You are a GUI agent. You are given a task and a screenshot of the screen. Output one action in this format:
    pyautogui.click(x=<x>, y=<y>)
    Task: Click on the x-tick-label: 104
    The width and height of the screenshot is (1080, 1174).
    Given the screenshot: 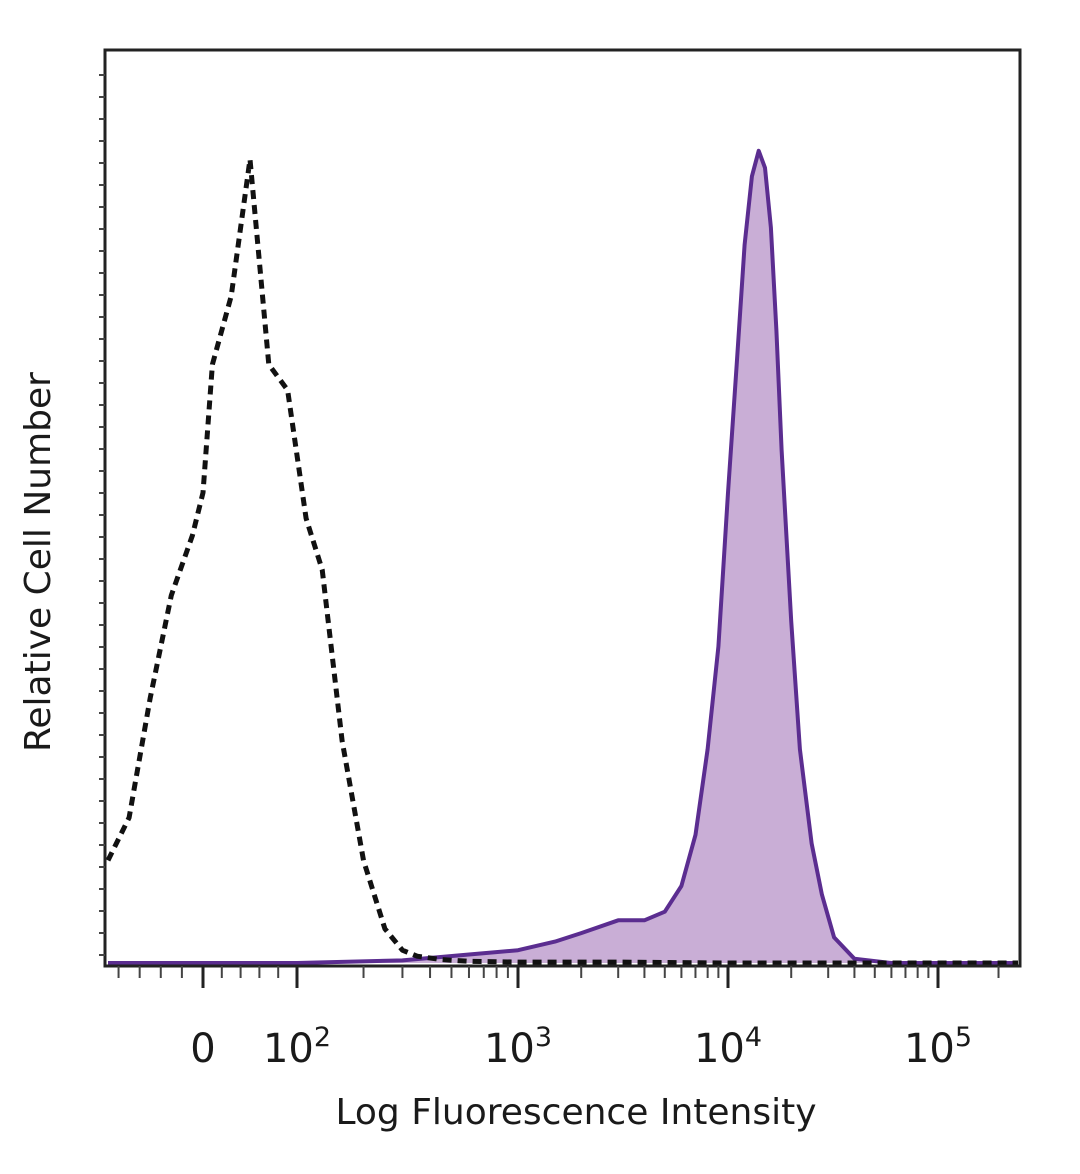 What is the action you would take?
    pyautogui.click(x=728, y=1047)
    